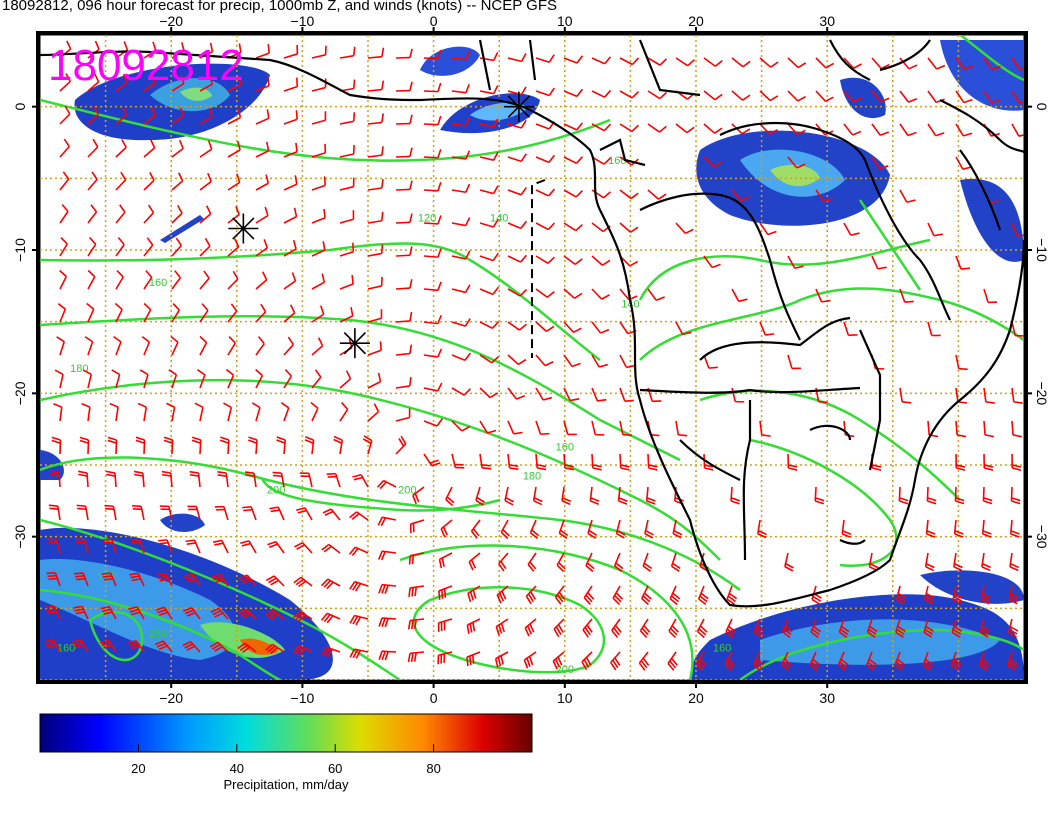 This screenshot has height=816, width=1056. Describe the element at coordinates (1028, 106) in the screenshot. I see `y-tick-right` at that location.